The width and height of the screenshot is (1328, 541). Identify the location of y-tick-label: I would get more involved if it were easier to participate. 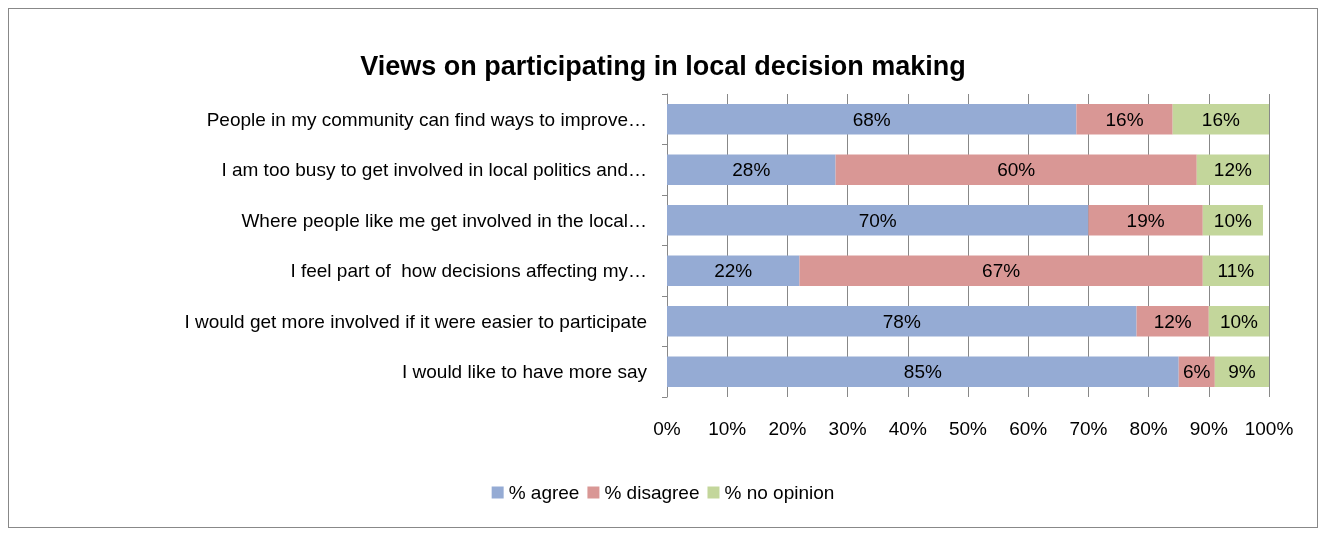
(415, 321).